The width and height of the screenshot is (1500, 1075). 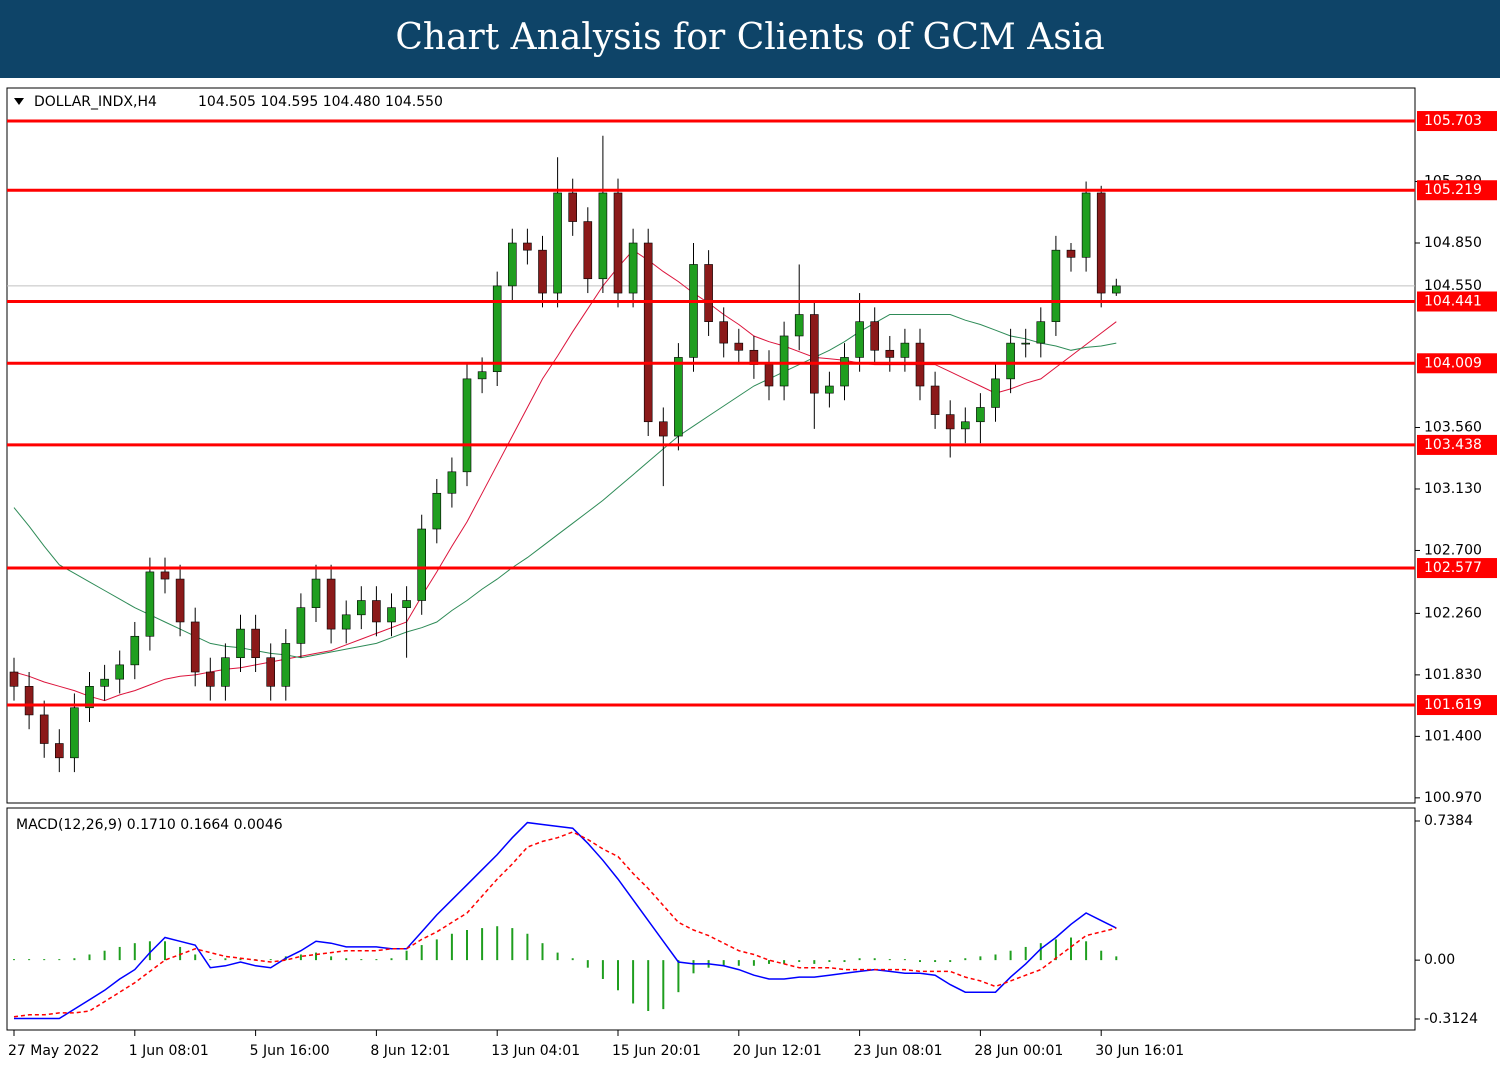 I want to click on title-banner, so click(x=750, y=39).